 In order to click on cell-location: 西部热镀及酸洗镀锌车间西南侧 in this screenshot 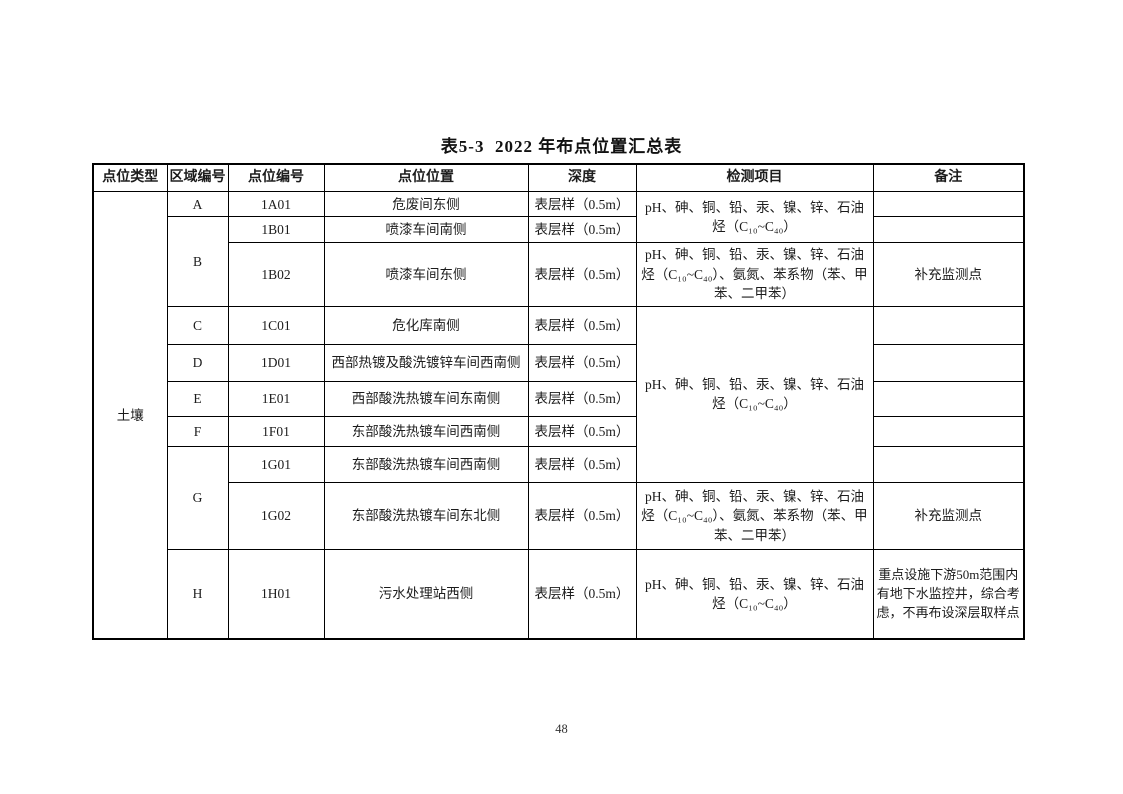, I will do `click(426, 362)`.